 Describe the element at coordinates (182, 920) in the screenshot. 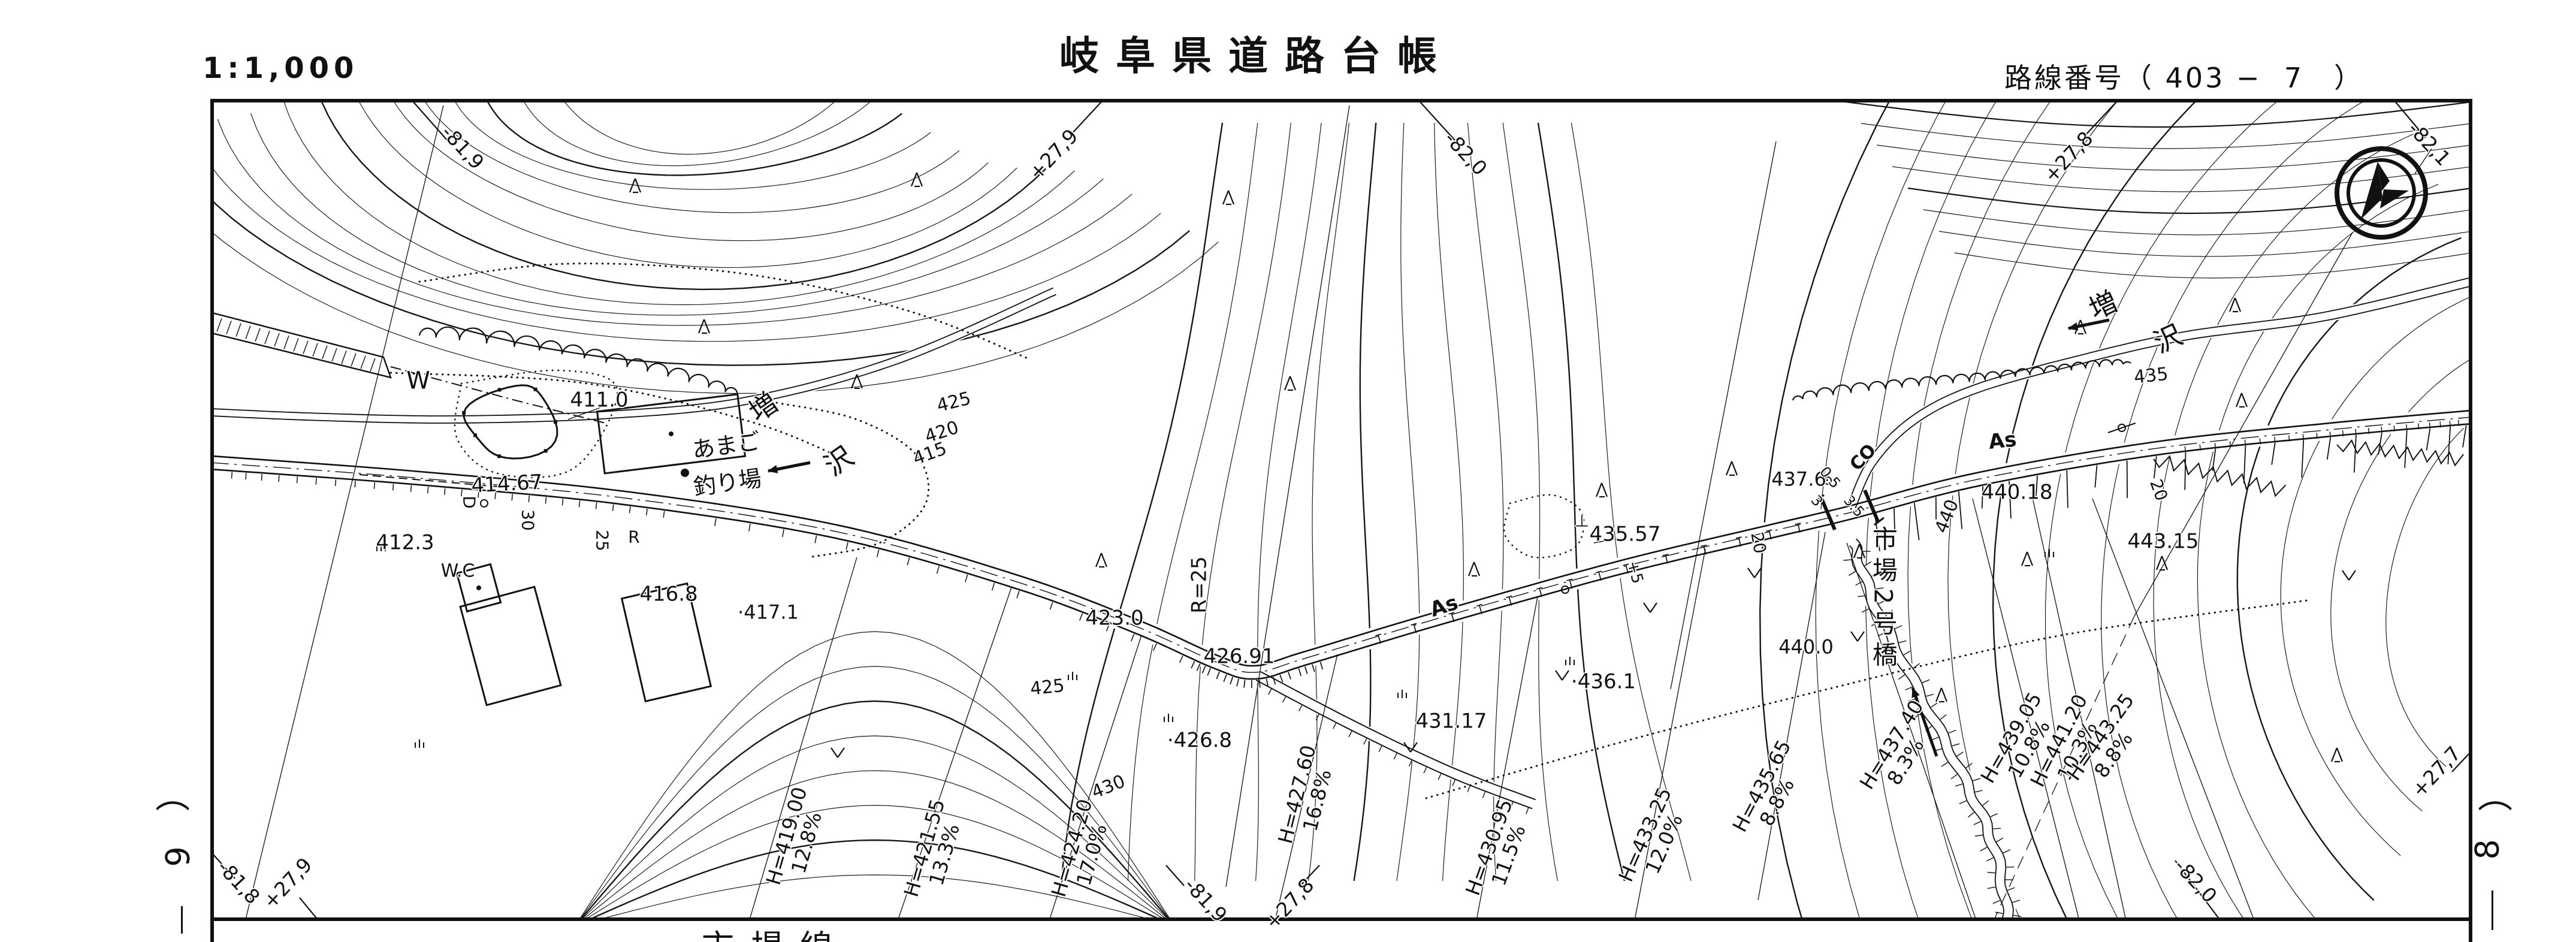

I see `left-margin-tick` at that location.